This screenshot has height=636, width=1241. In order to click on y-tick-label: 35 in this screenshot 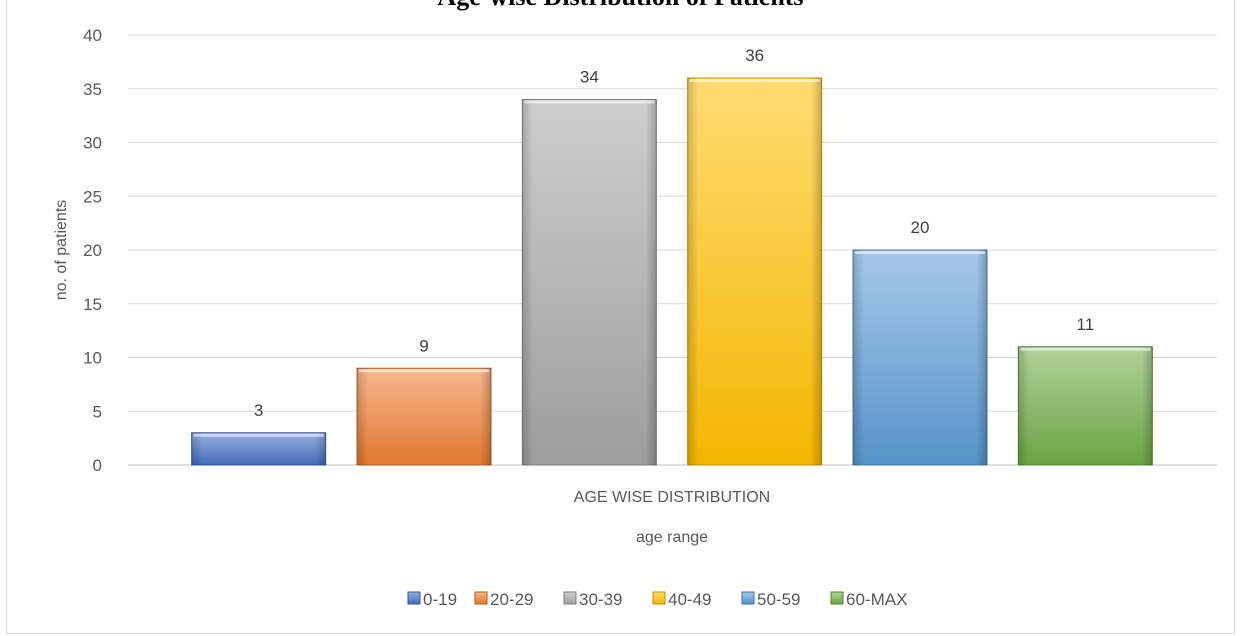, I will do `click(92, 89)`.